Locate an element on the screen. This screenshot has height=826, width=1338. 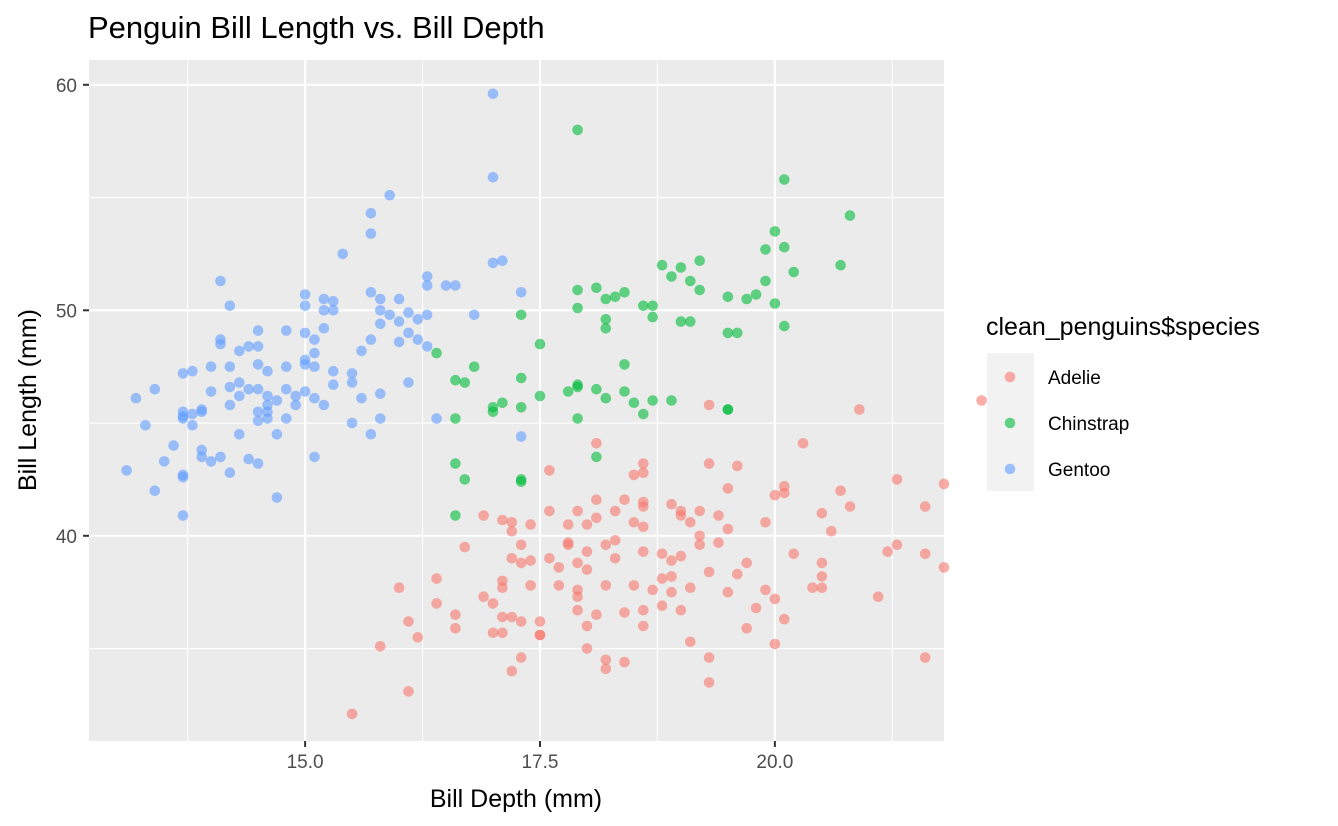
legend-title: clean_penguins$species is located at coordinates (1123, 327).